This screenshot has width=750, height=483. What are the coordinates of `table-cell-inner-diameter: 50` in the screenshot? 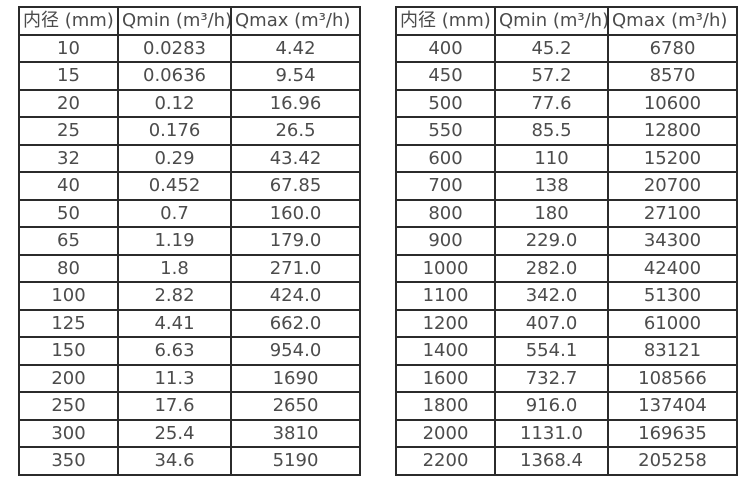 It's located at (68, 213).